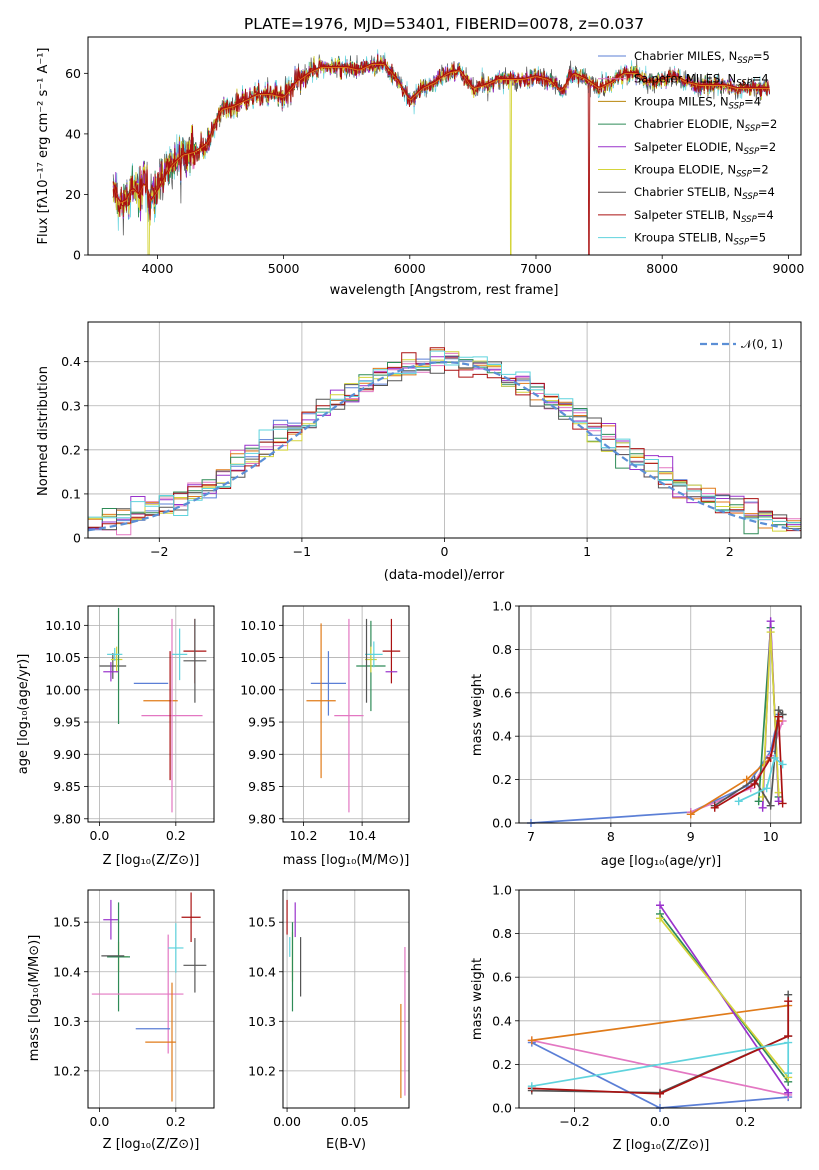  What do you see at coordinates (346, 860) in the screenshot?
I see `age-mass-xlabel: mass [log₁₀(M/M⊙)]` at bounding box center [346, 860].